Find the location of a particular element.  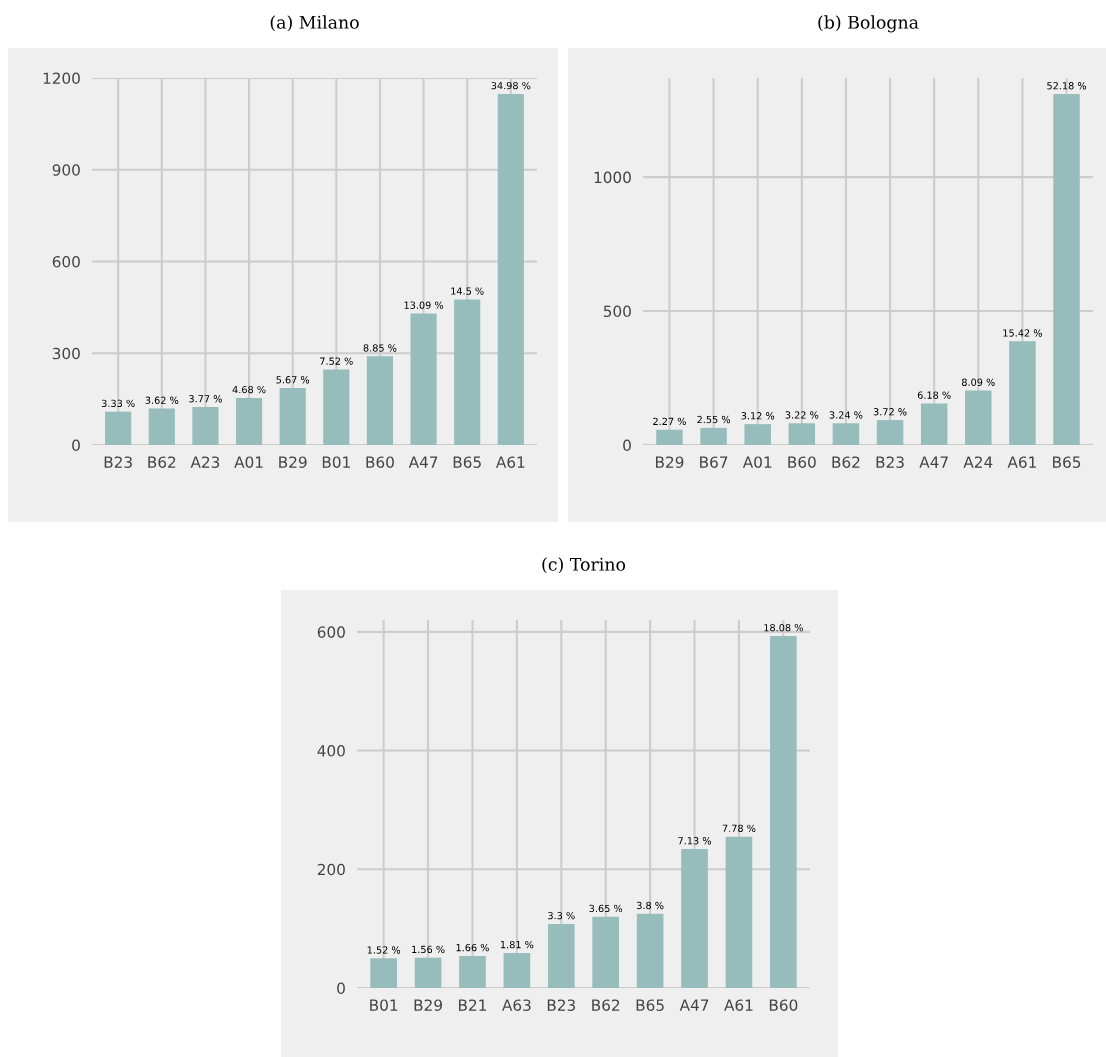

chart-title: (b) Bologna is located at coordinates (868, 24).